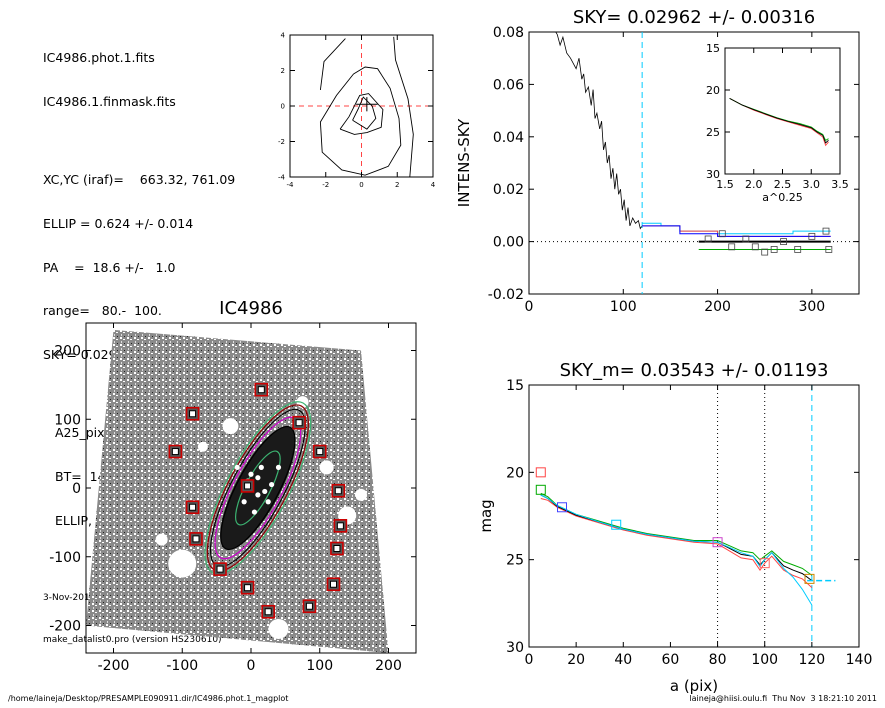  What do you see at coordinates (397, 185) in the screenshot?
I see `x-tick-label: 2` at bounding box center [397, 185].